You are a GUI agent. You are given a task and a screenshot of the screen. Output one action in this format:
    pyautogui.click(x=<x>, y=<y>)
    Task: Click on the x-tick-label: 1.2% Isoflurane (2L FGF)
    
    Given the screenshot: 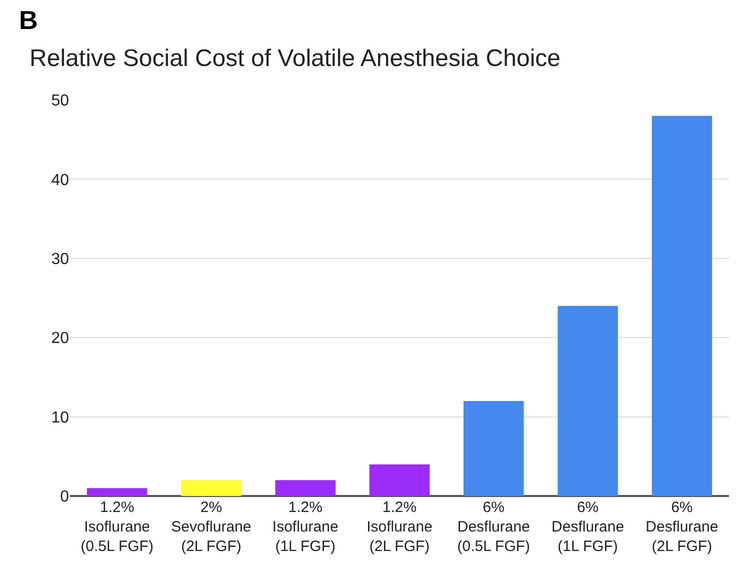 What is the action you would take?
    pyautogui.click(x=399, y=527)
    